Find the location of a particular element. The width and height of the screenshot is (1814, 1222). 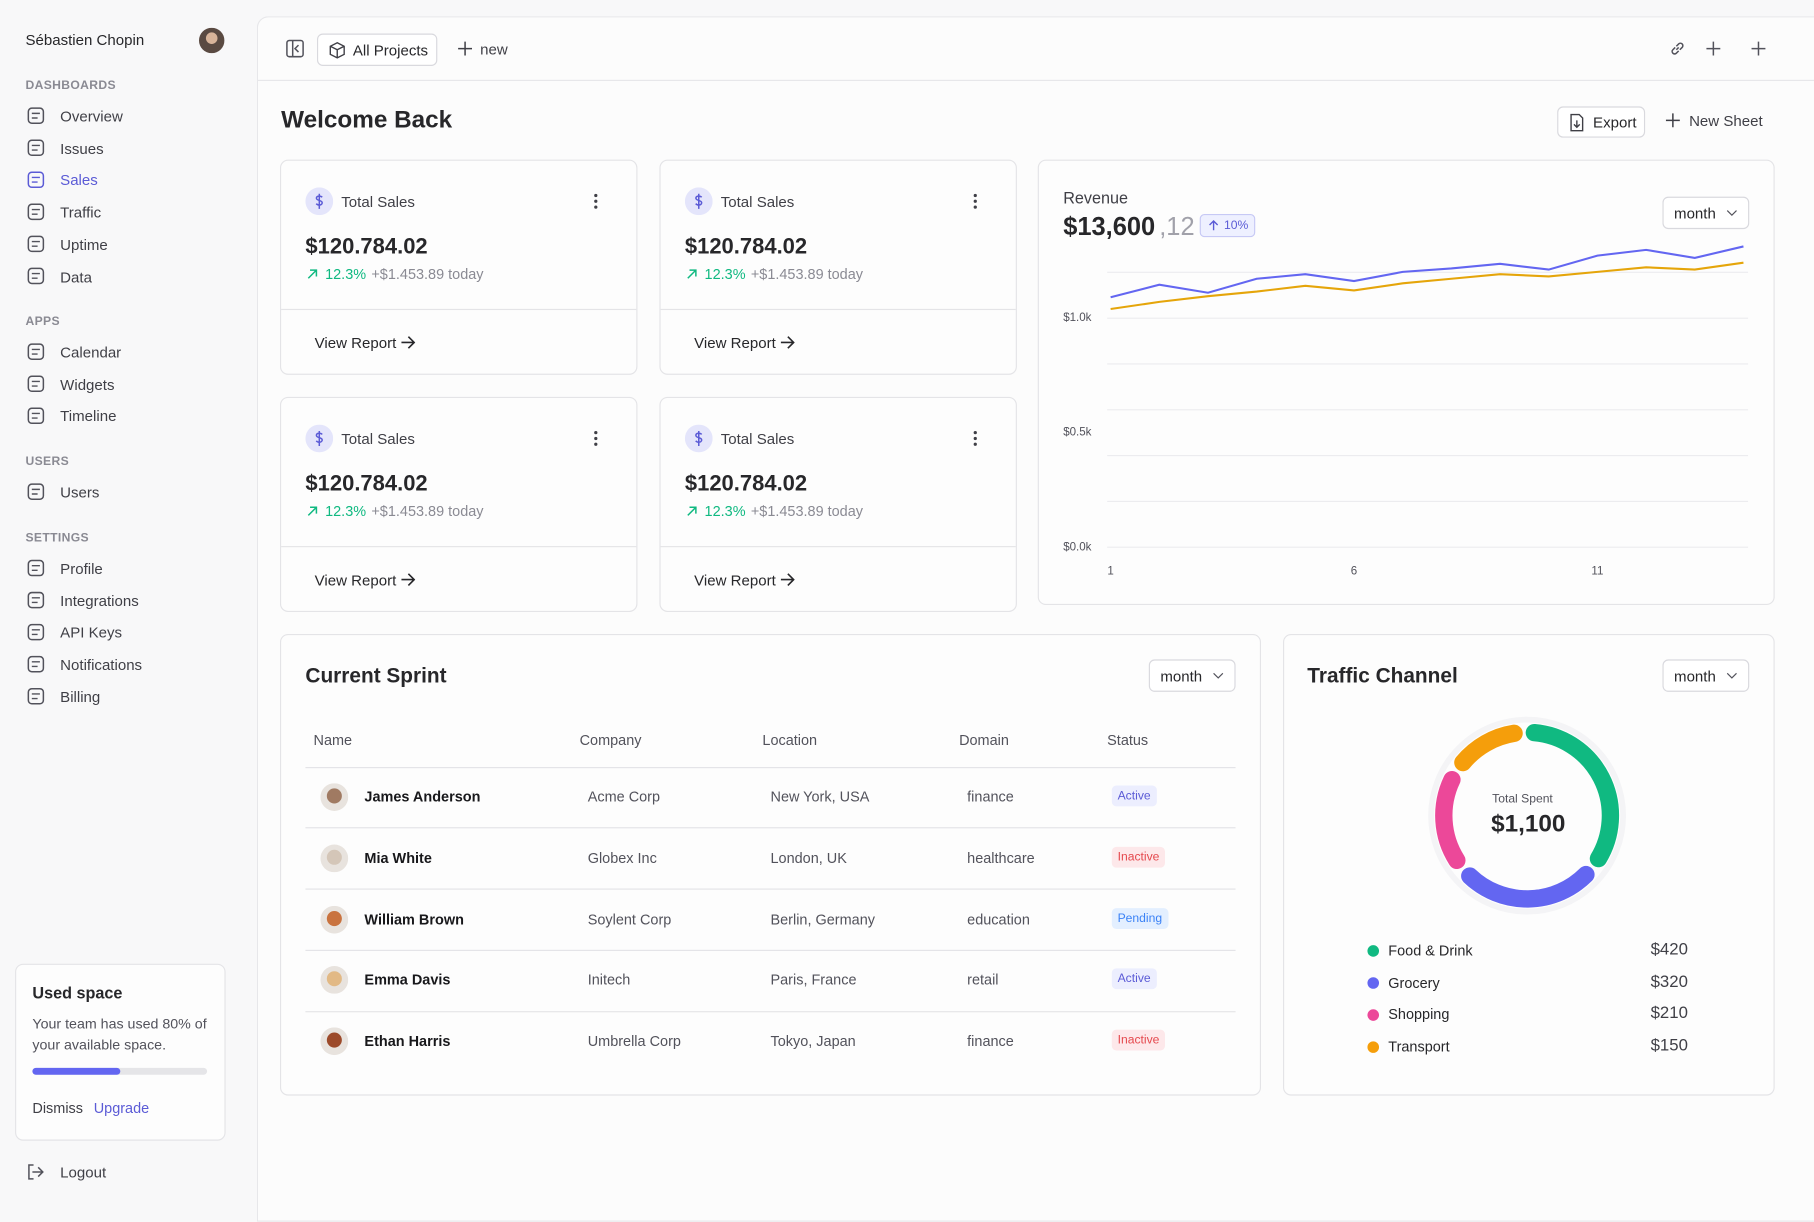

nav-item: Issues is located at coordinates (82, 148).